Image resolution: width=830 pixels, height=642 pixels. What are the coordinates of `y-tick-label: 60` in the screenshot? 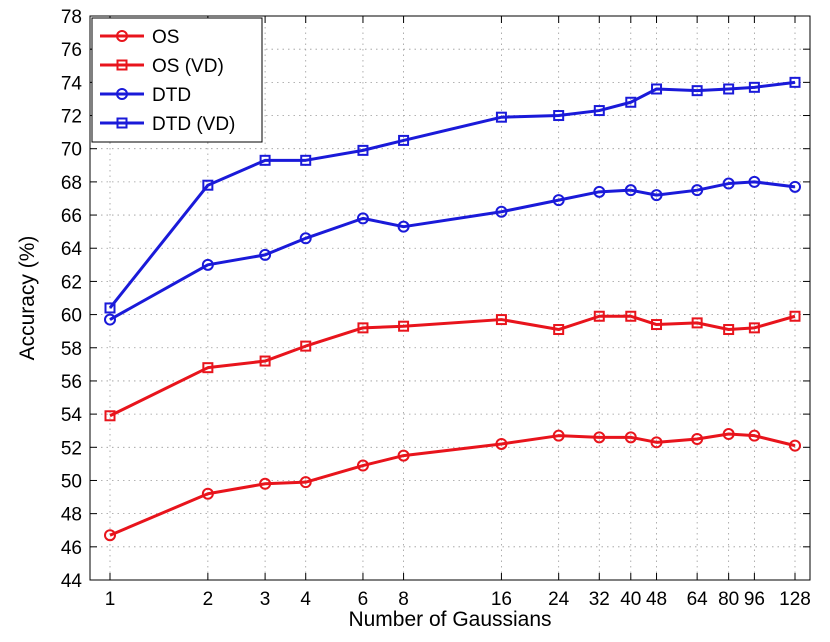 It's located at (71, 316).